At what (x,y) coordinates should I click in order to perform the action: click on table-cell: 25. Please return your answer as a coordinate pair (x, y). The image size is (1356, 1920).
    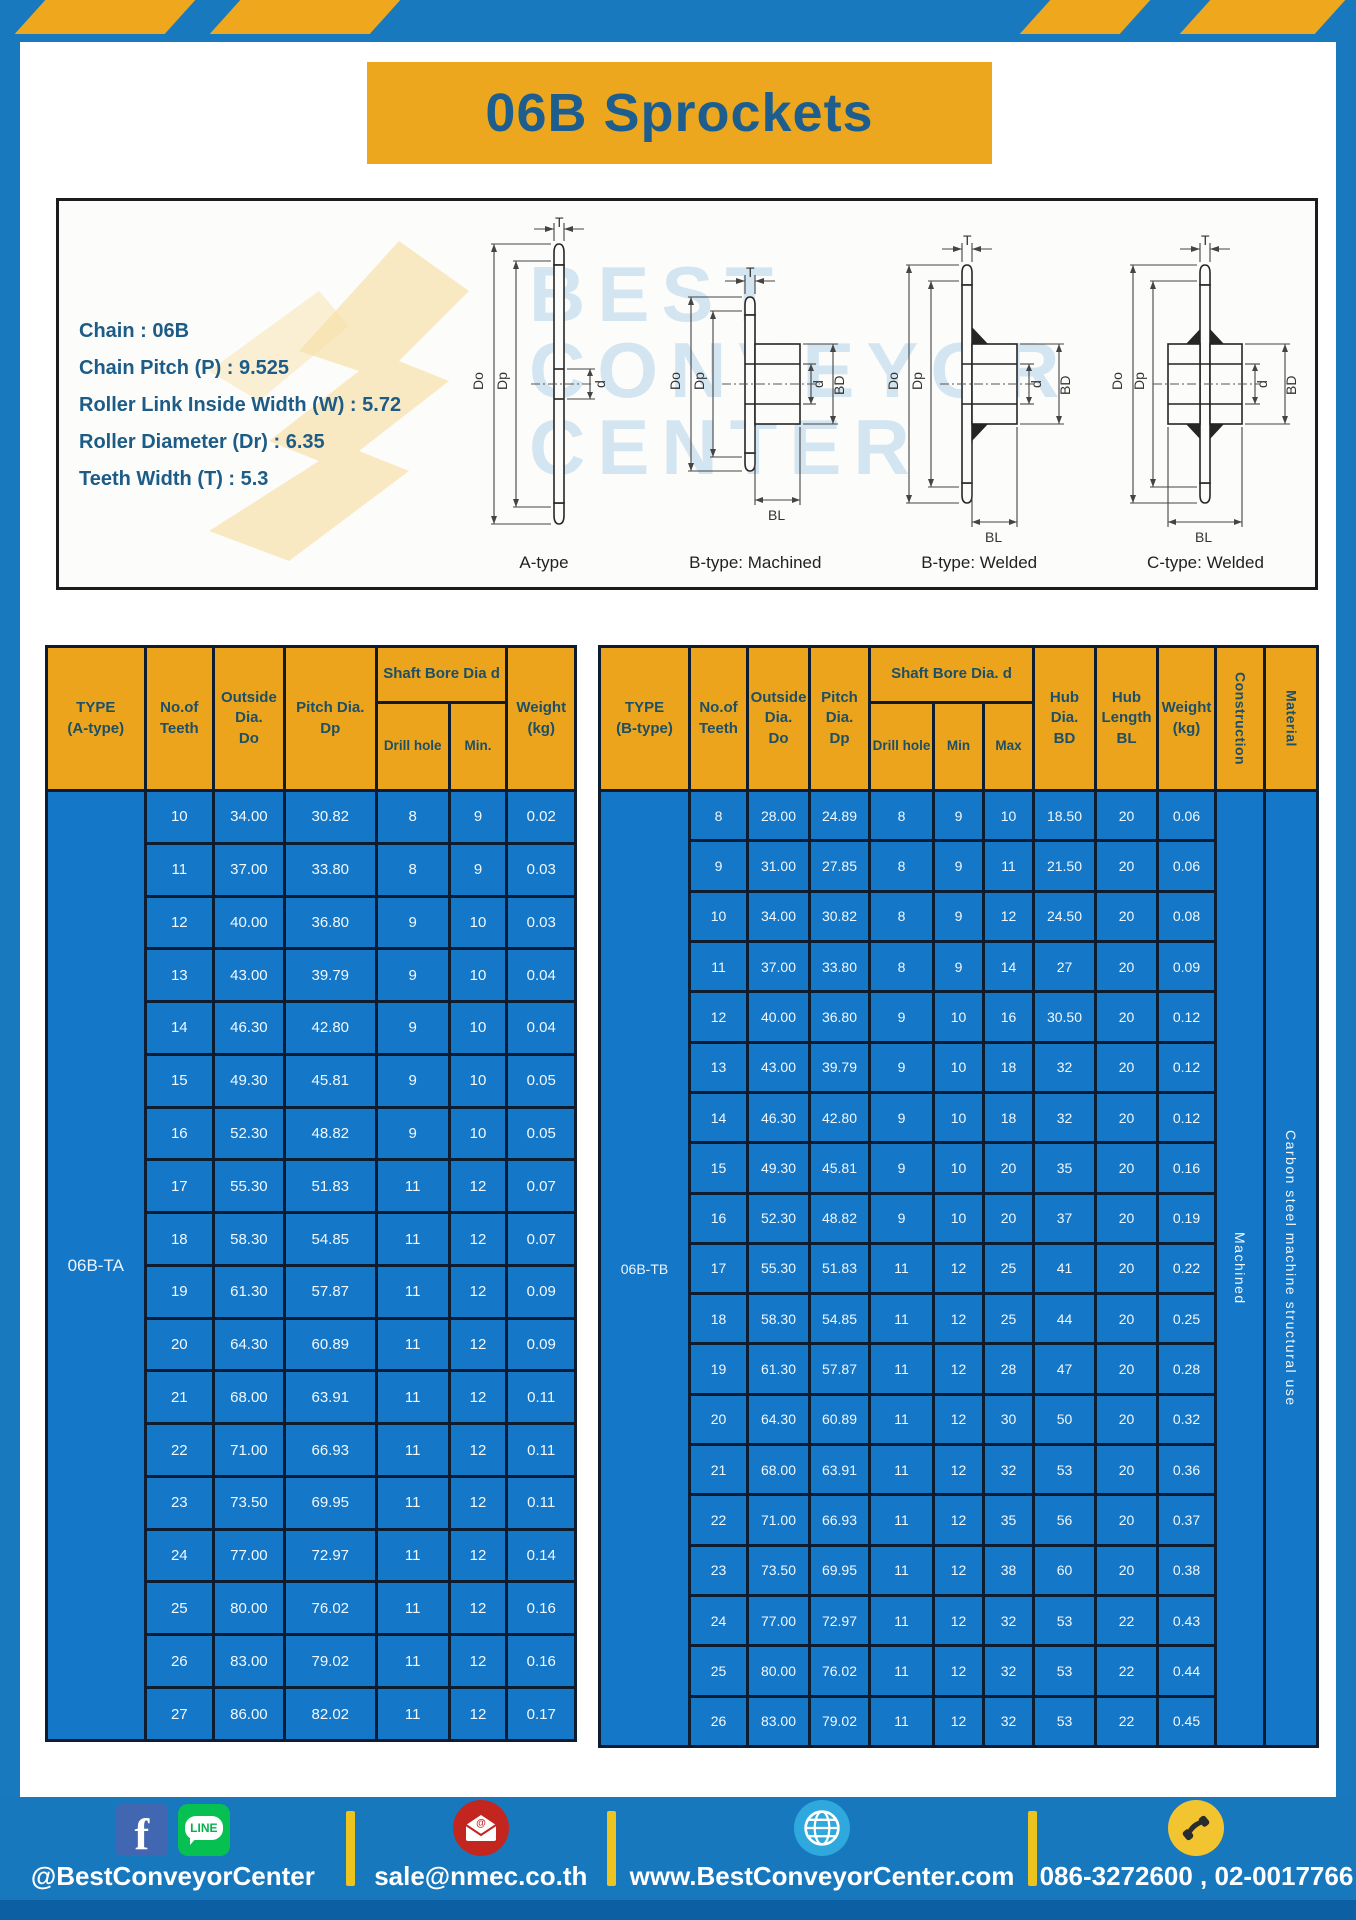
    Looking at the image, I should click on (718, 1671).